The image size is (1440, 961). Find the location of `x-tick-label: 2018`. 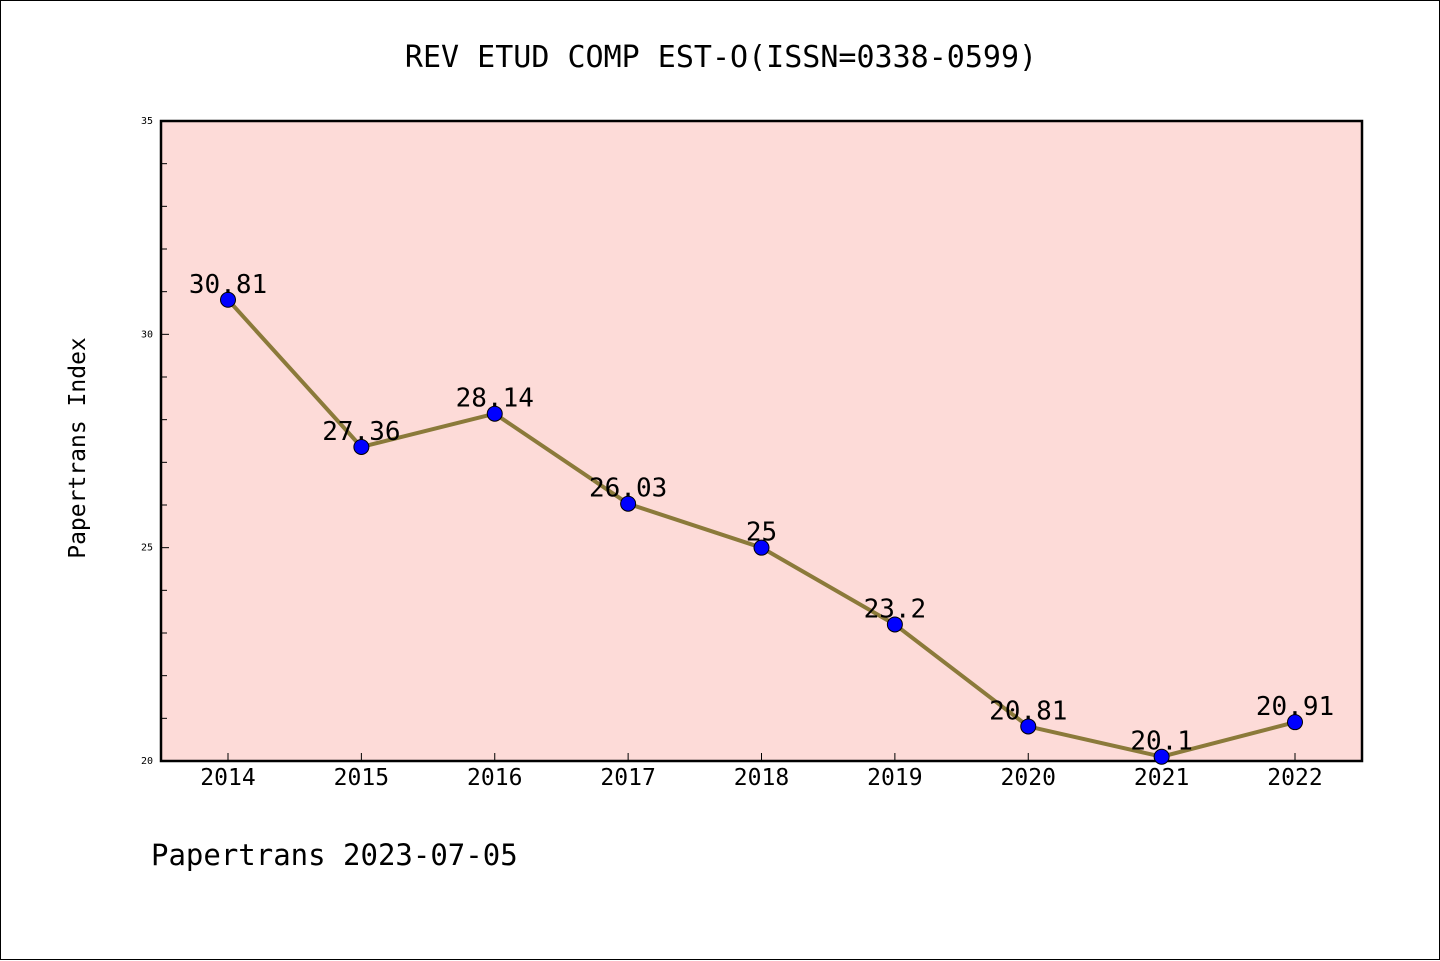

x-tick-label: 2018 is located at coordinates (761, 778).